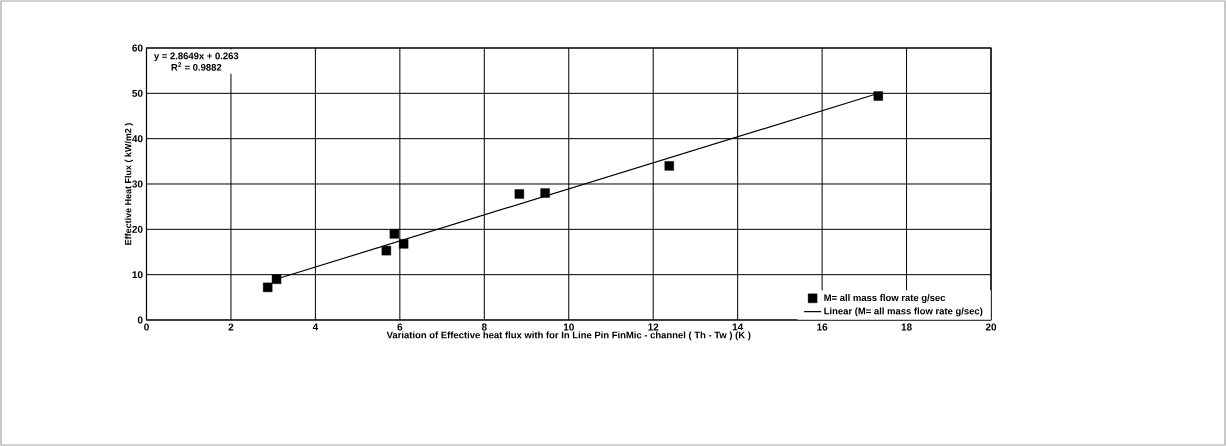 The height and width of the screenshot is (446, 1226). Describe the element at coordinates (653, 327) in the screenshot. I see `x-tick-label: 12` at that location.